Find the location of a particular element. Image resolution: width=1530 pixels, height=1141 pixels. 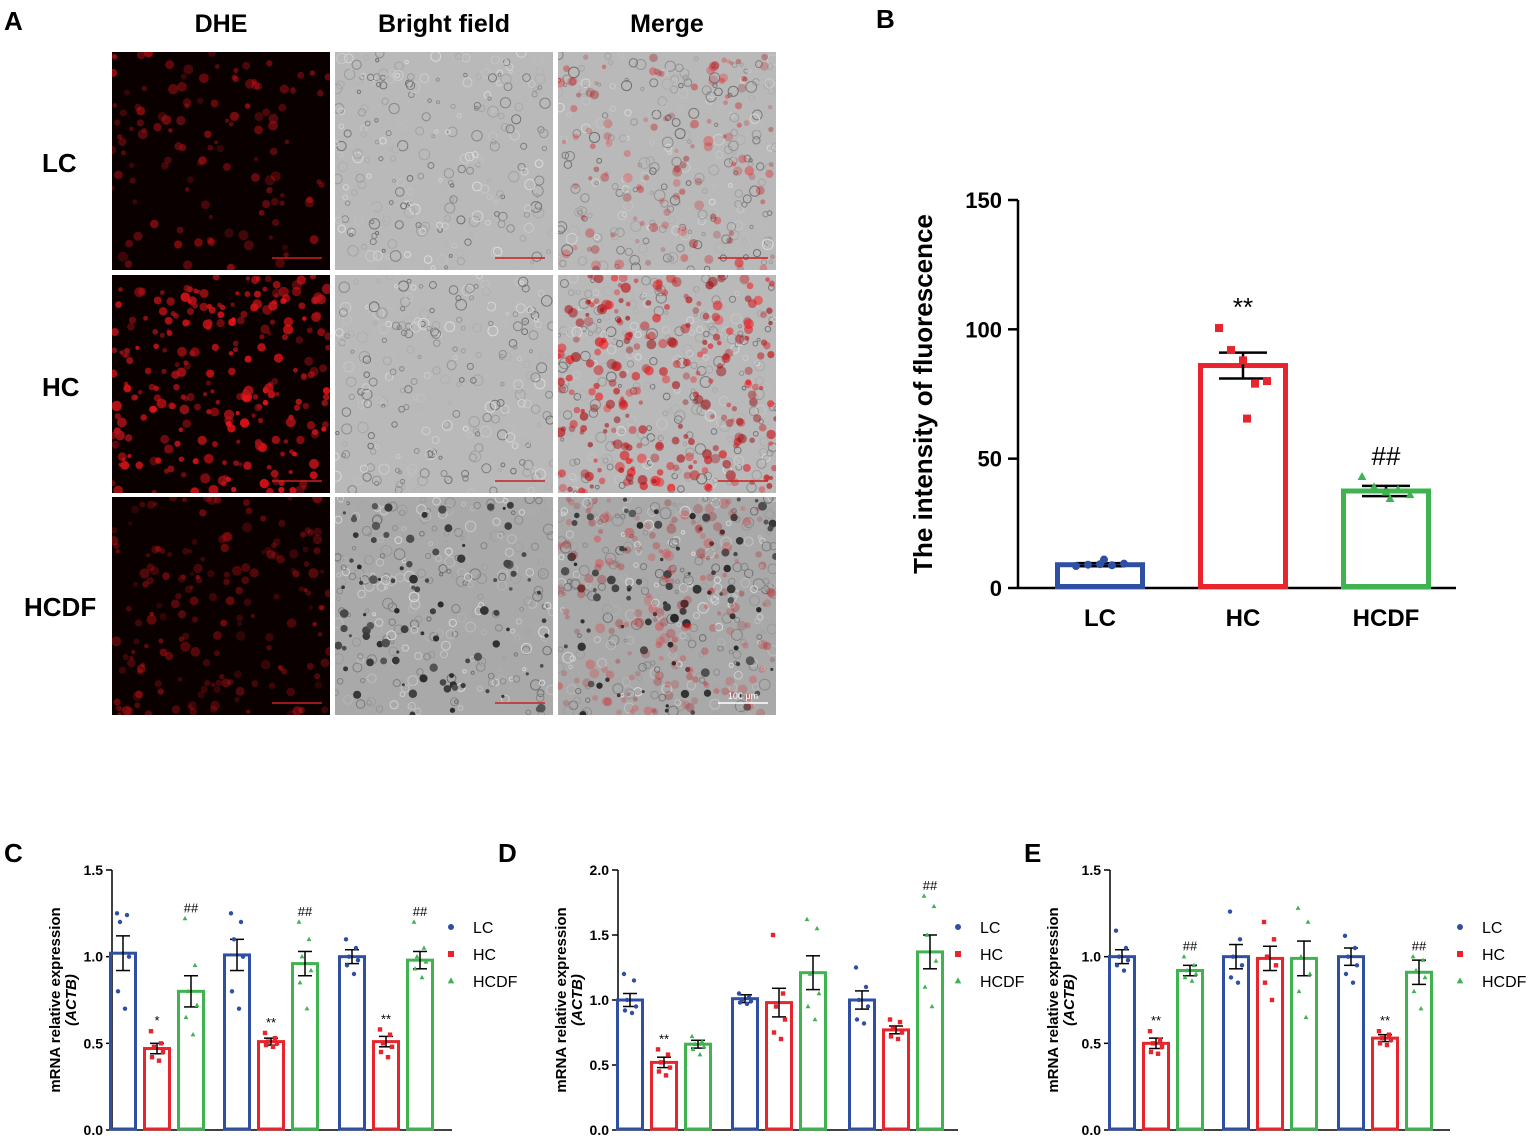

legend-label-hc: HC is located at coordinates (484, 955).